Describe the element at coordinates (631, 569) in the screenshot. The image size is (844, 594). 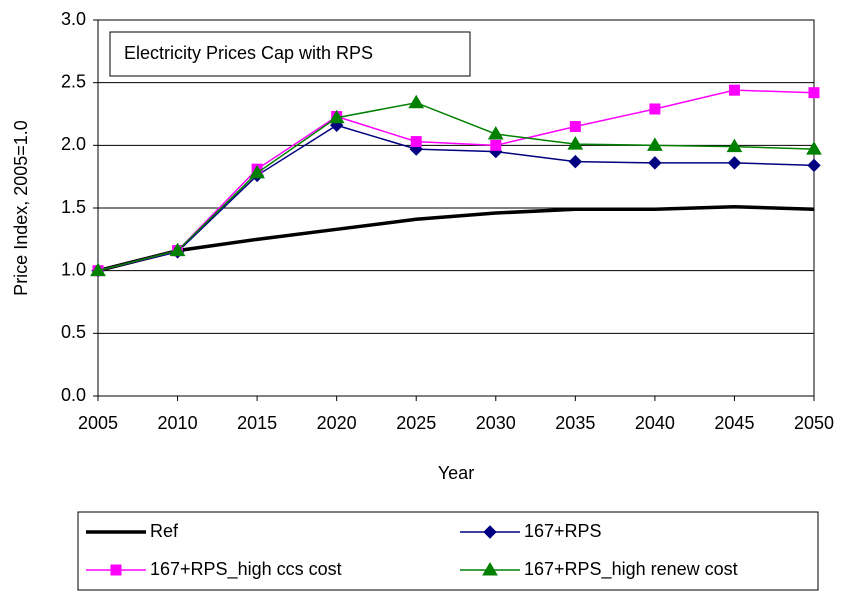
I see `legend-label: 167+RPS_high renew cost` at that location.